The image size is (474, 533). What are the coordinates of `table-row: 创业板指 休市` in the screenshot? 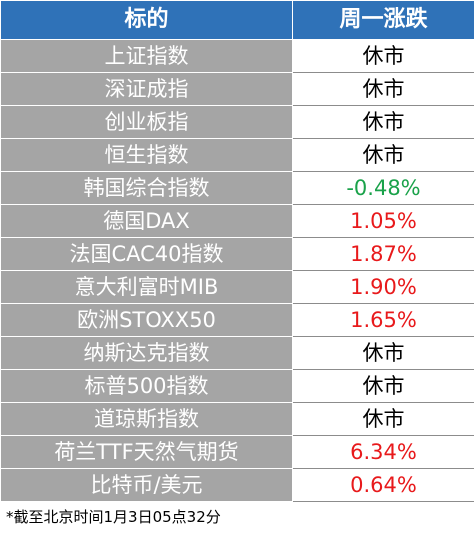 It's located at (237, 122).